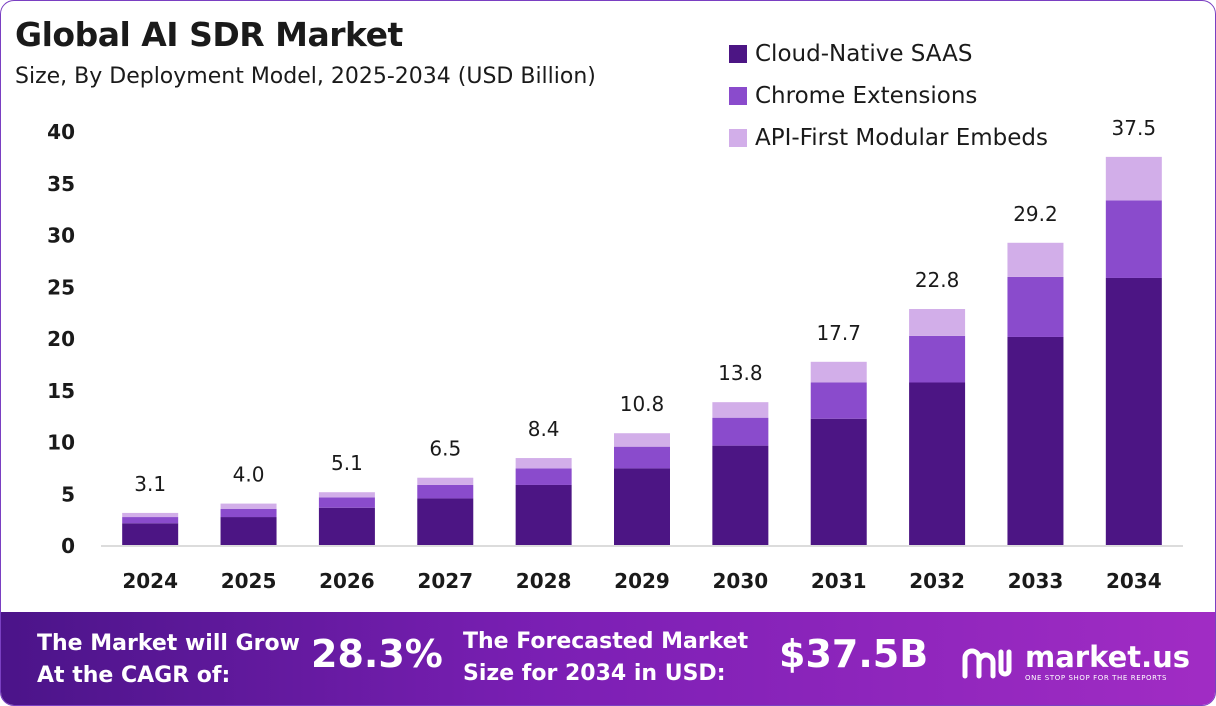 This screenshot has height=706, width=1216. Describe the element at coordinates (543, 514) in the screenshot. I see `bar-cloud-native-saas-2028` at that location.